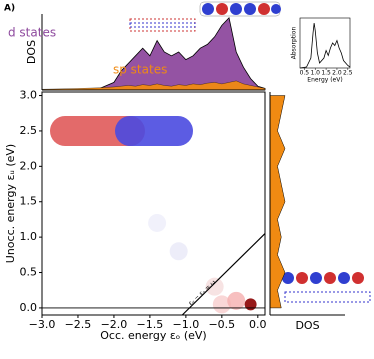  What do you see at coordinates (29, 201) in the screenshot?
I see `y-tick-label: 1.5` at bounding box center [29, 201].